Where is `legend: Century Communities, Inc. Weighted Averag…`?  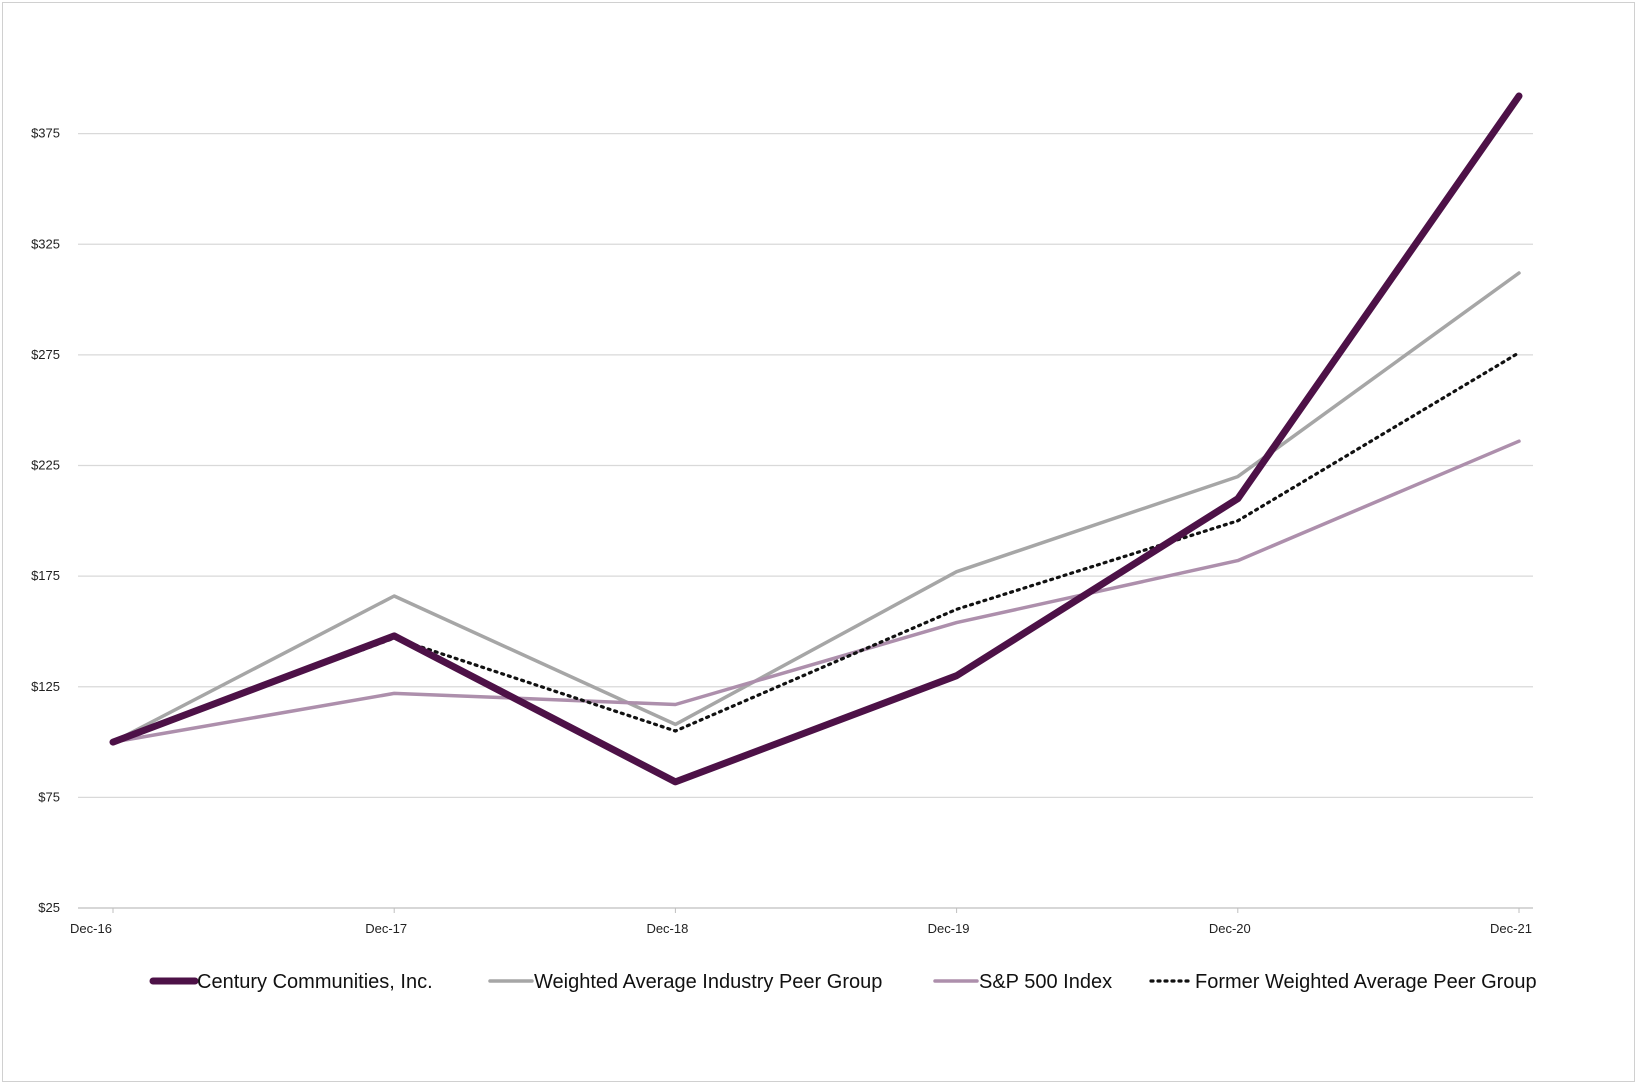 legend: Century Communities, Inc. Weighted Averag… is located at coordinates (843, 982).